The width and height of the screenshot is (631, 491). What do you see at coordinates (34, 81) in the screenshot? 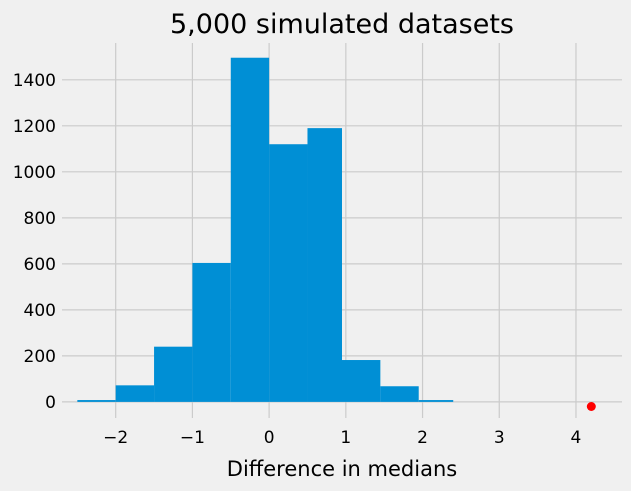
I see `y-tick-label: 1400` at bounding box center [34, 81].